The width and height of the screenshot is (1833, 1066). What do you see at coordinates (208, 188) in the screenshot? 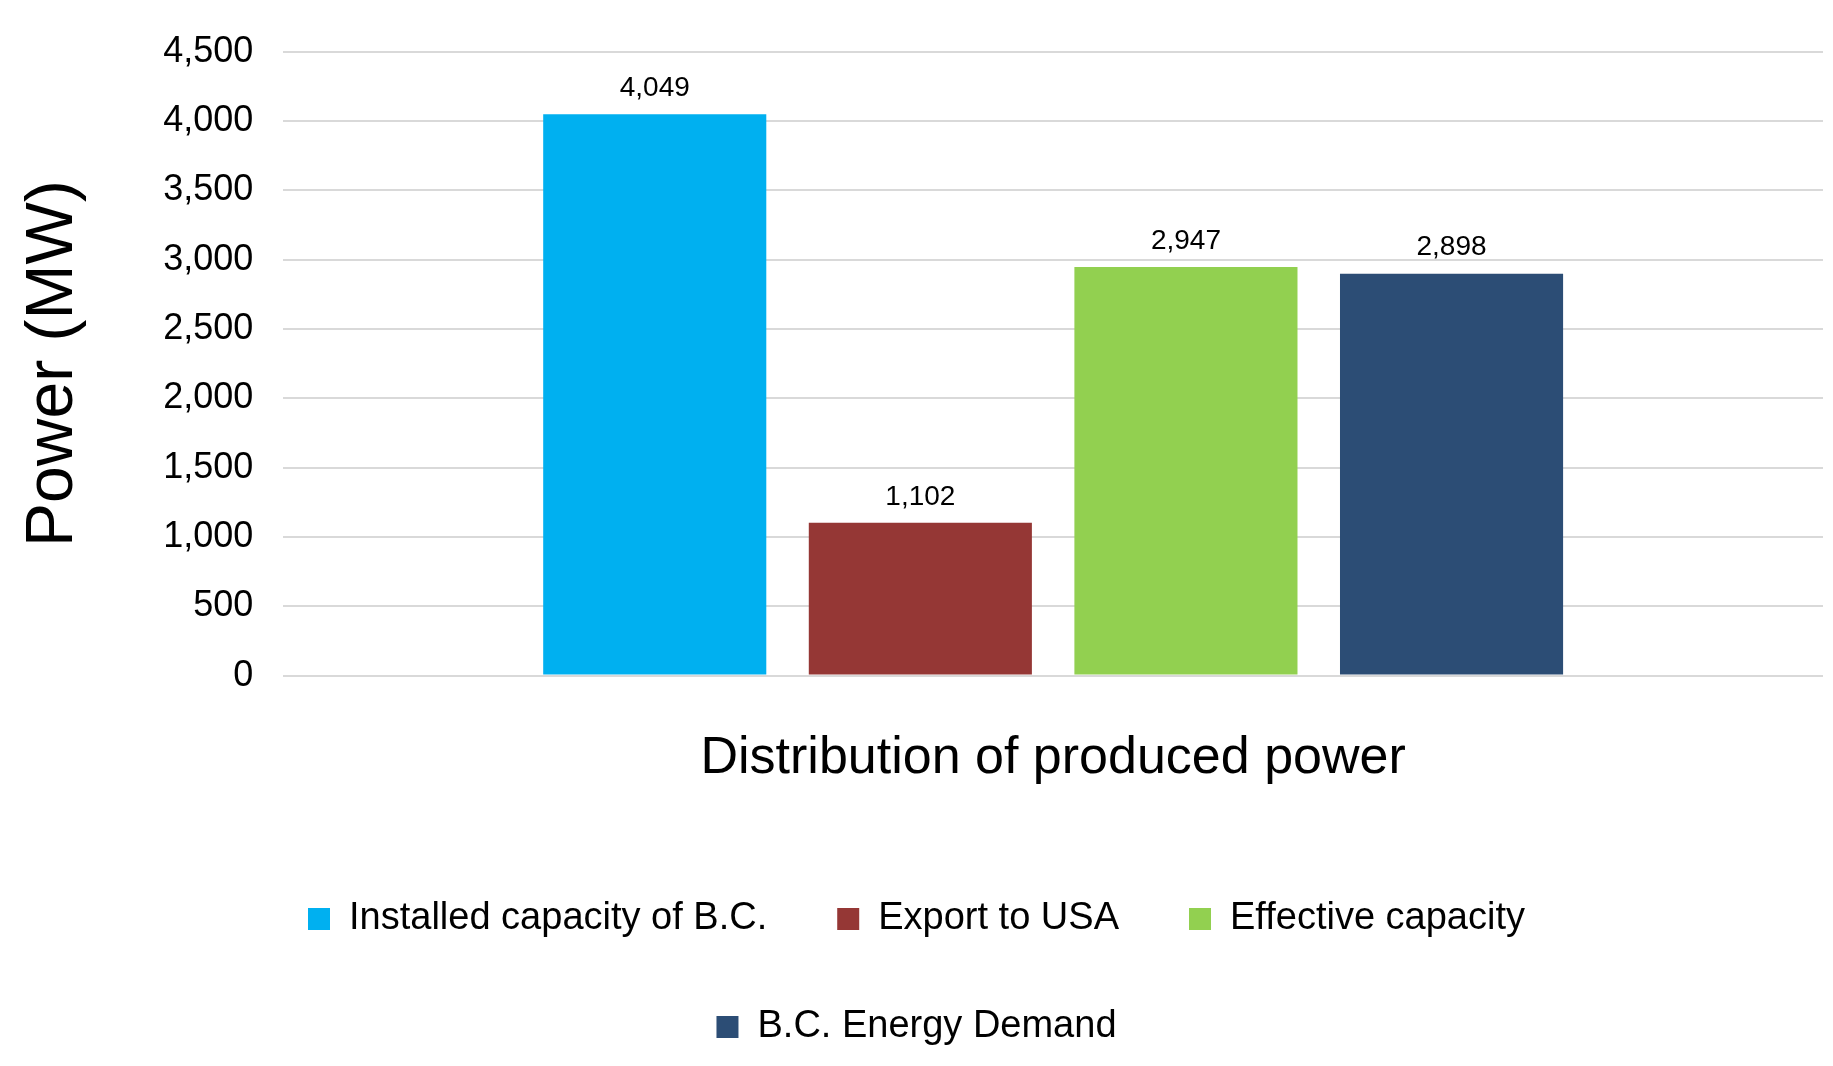
I see `y-tick-label: 3,500` at bounding box center [208, 188].